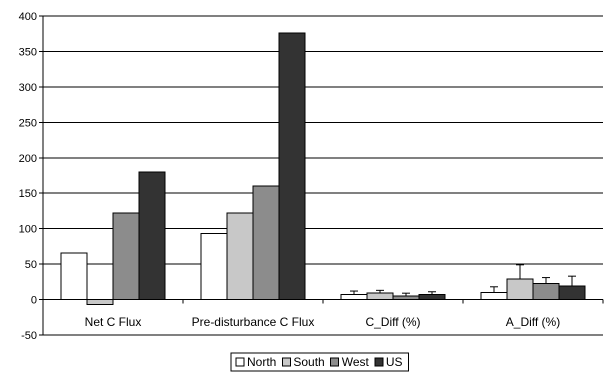  What do you see at coordinates (533, 322) in the screenshot?
I see `x-category-label: A_Diff (%)` at bounding box center [533, 322].